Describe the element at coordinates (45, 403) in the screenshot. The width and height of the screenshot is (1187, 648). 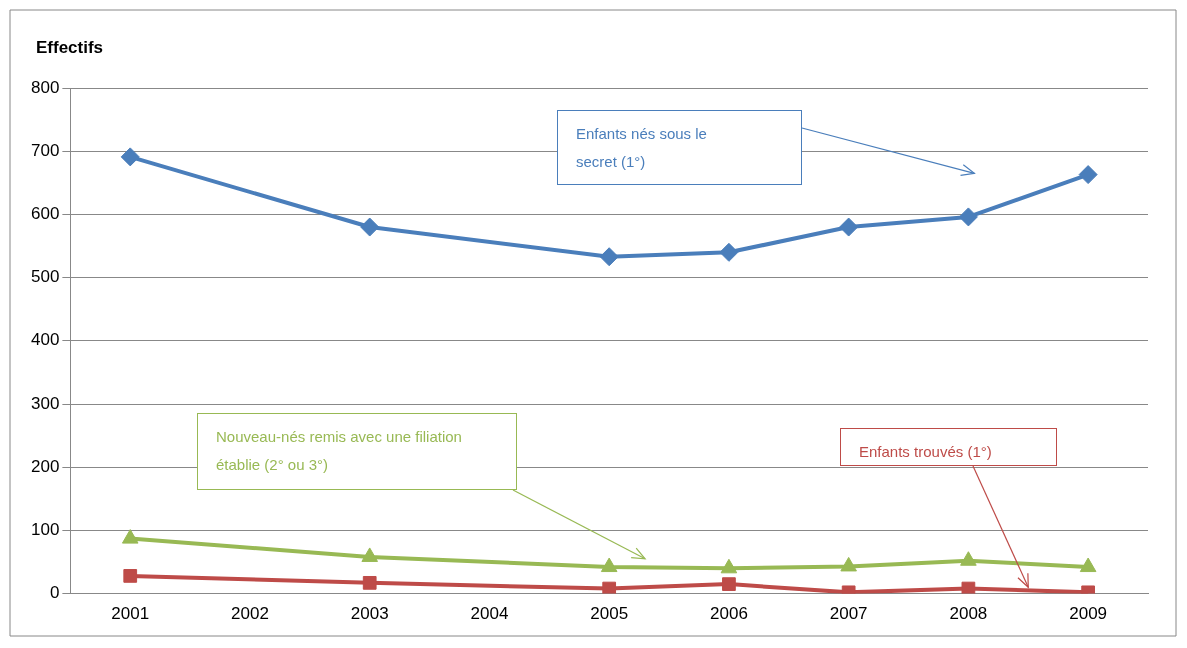
I see `y-tick-label: 300` at that location.